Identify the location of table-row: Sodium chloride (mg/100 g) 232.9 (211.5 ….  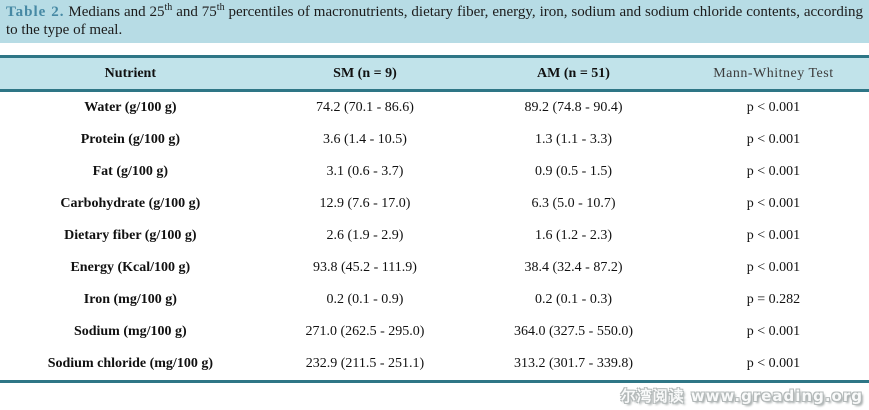
(434, 365).